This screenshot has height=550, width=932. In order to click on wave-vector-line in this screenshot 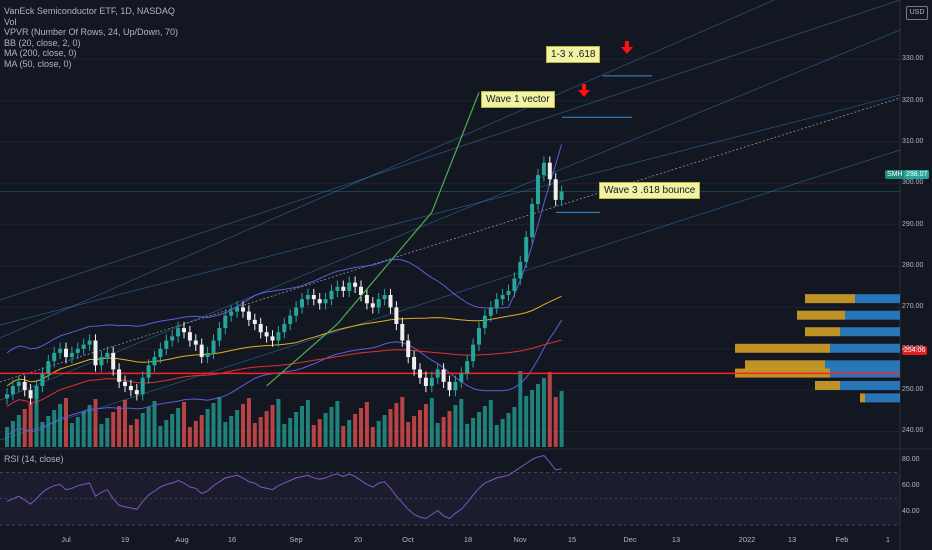, I will do `click(455, 152)`.